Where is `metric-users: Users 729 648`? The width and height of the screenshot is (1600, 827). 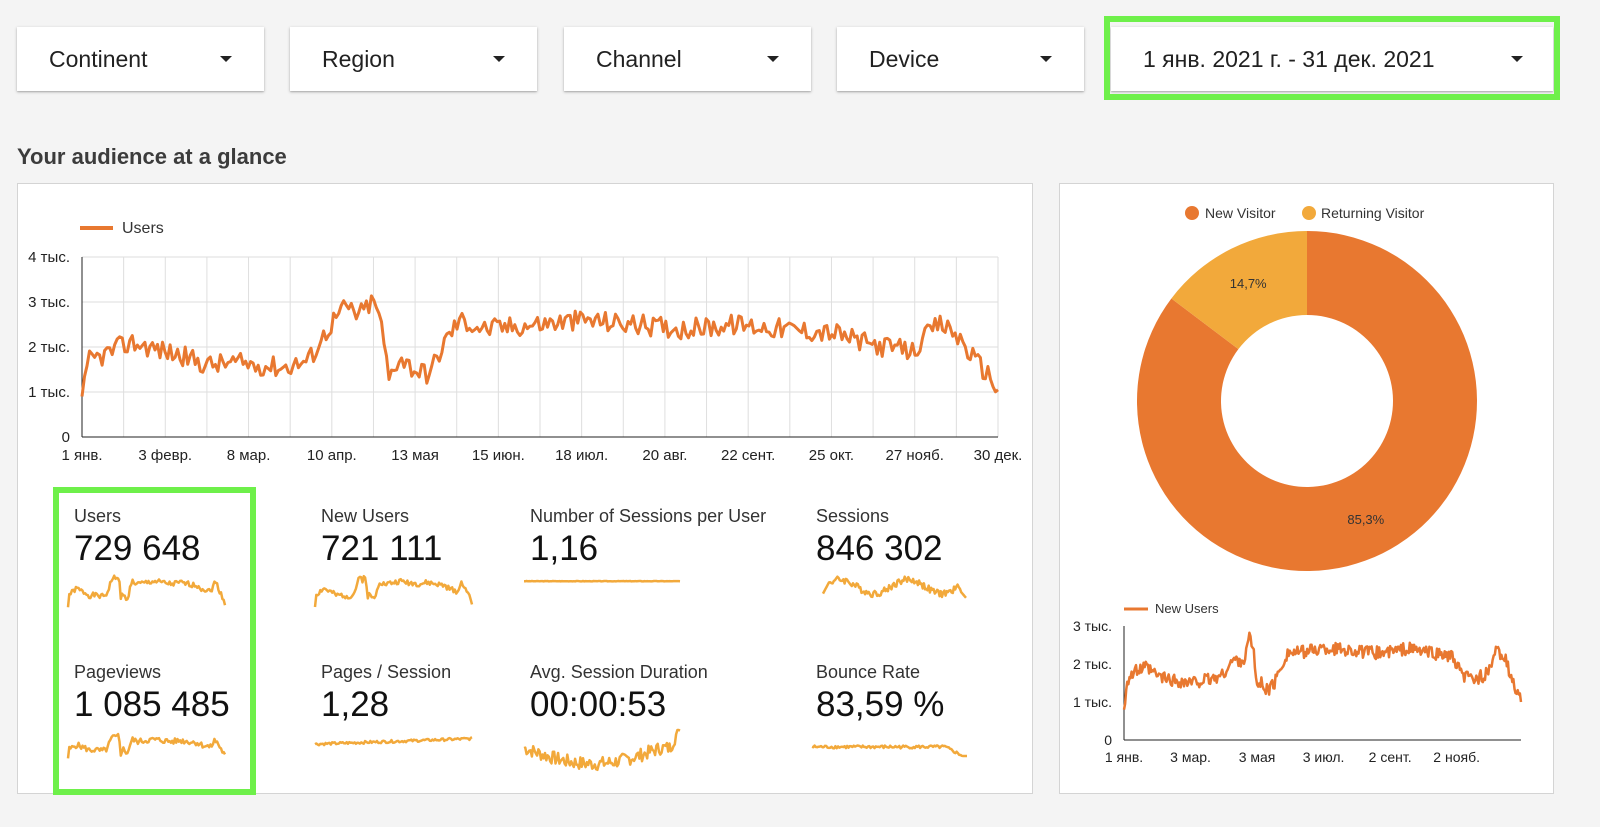 metric-users: Users 729 648 is located at coordinates (137, 537).